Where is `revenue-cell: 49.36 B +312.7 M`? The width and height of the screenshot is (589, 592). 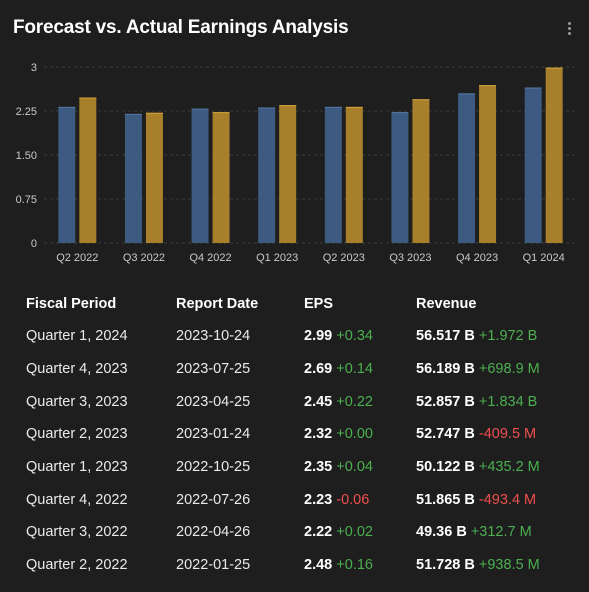
revenue-cell: 49.36 B +312.7 M is located at coordinates (472, 532).